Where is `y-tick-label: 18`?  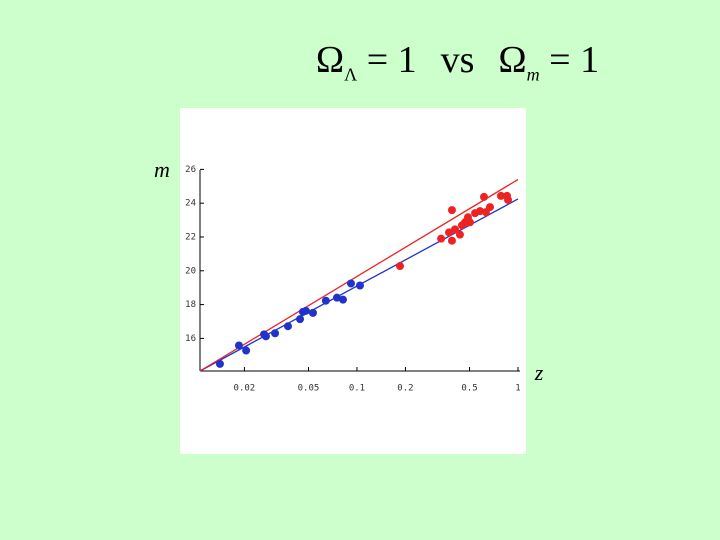
y-tick-label: 18 is located at coordinates (190, 305).